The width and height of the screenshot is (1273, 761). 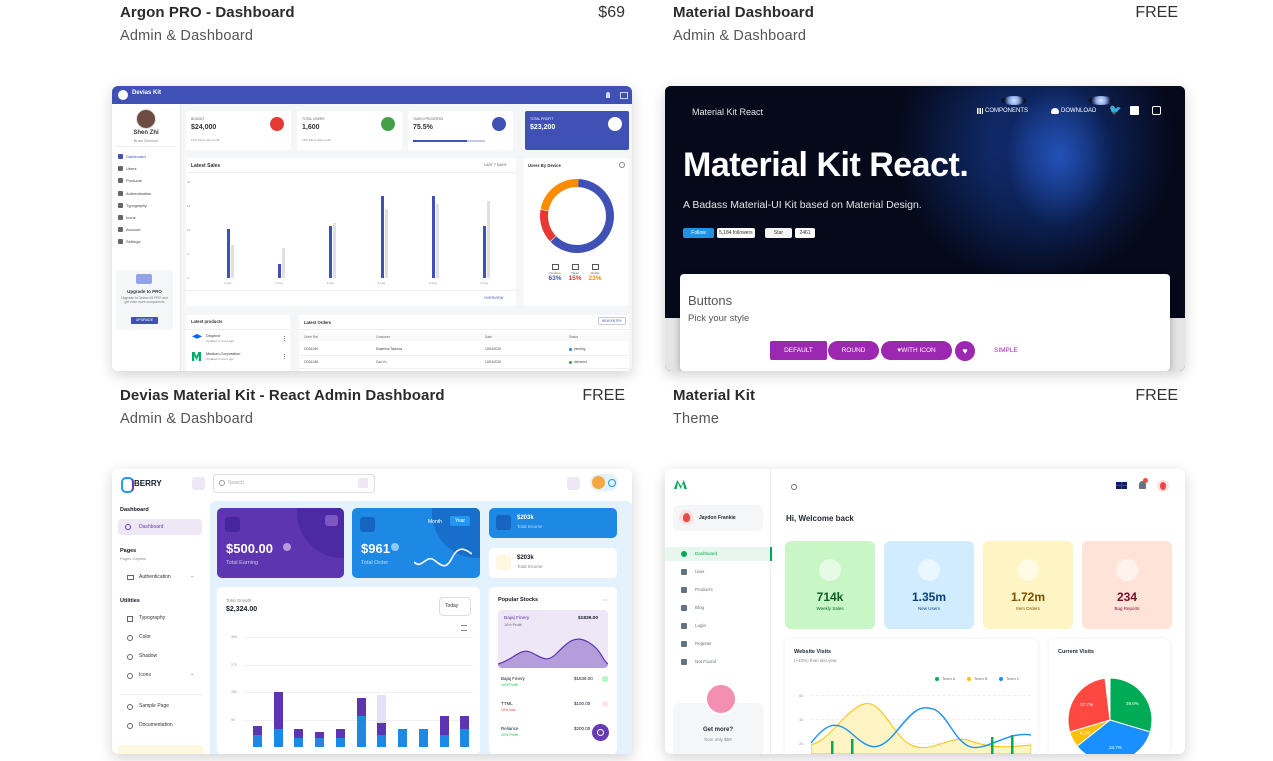 I want to click on logout-icon, so click(x=624, y=95).